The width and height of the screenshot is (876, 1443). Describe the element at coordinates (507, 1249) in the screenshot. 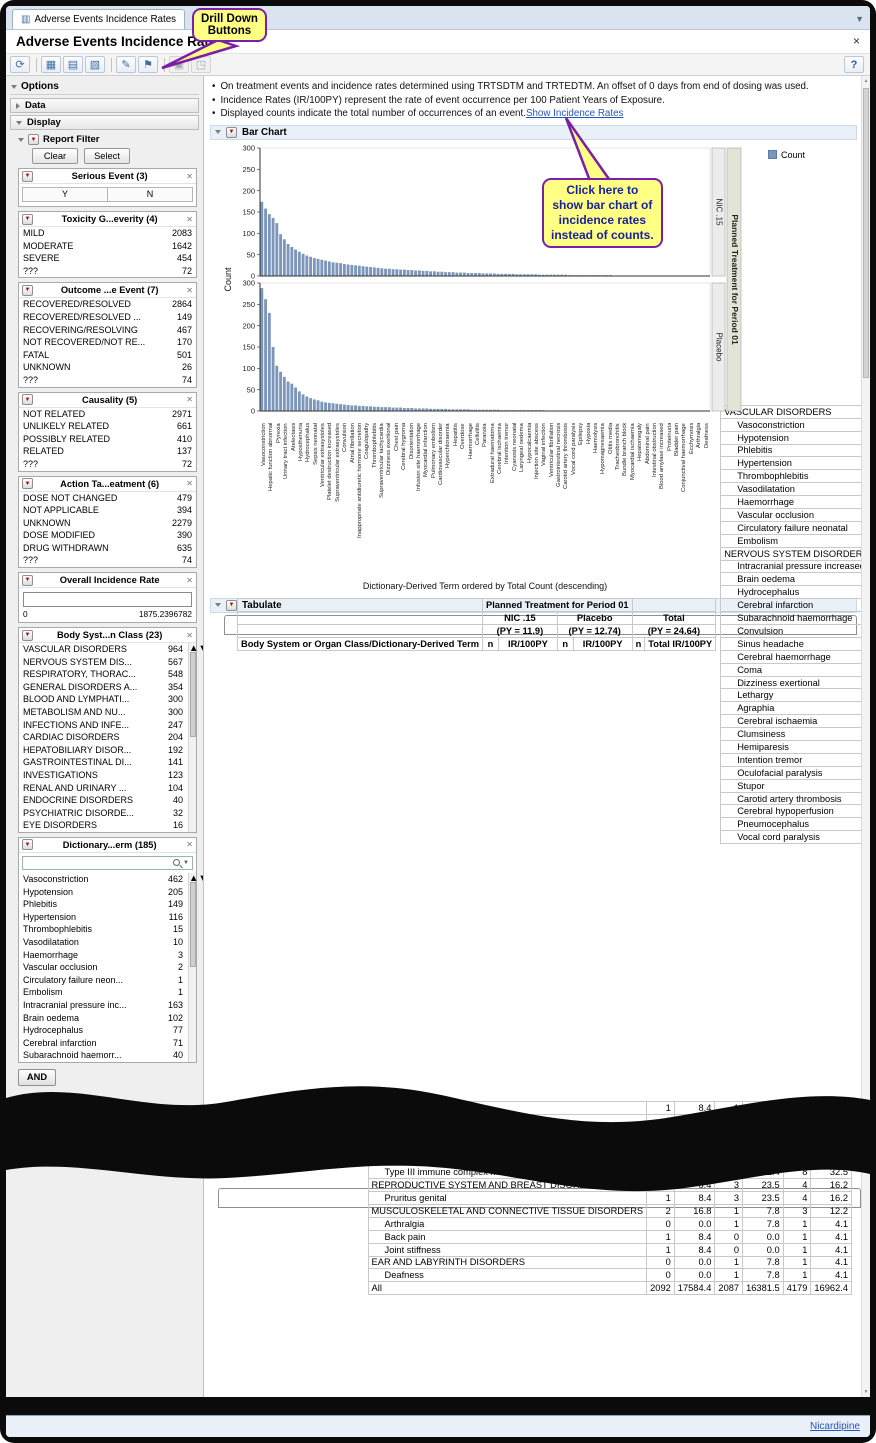

I see `term-cell: Joint stiffness` at that location.